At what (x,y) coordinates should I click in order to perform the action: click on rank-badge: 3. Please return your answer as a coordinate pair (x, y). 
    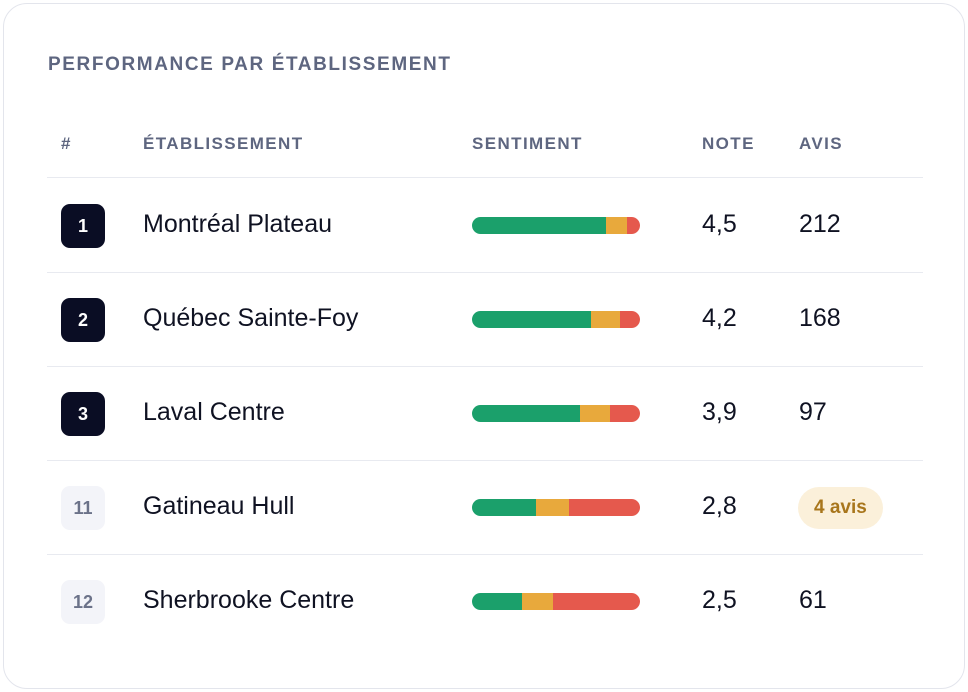
    Looking at the image, I should click on (83, 414).